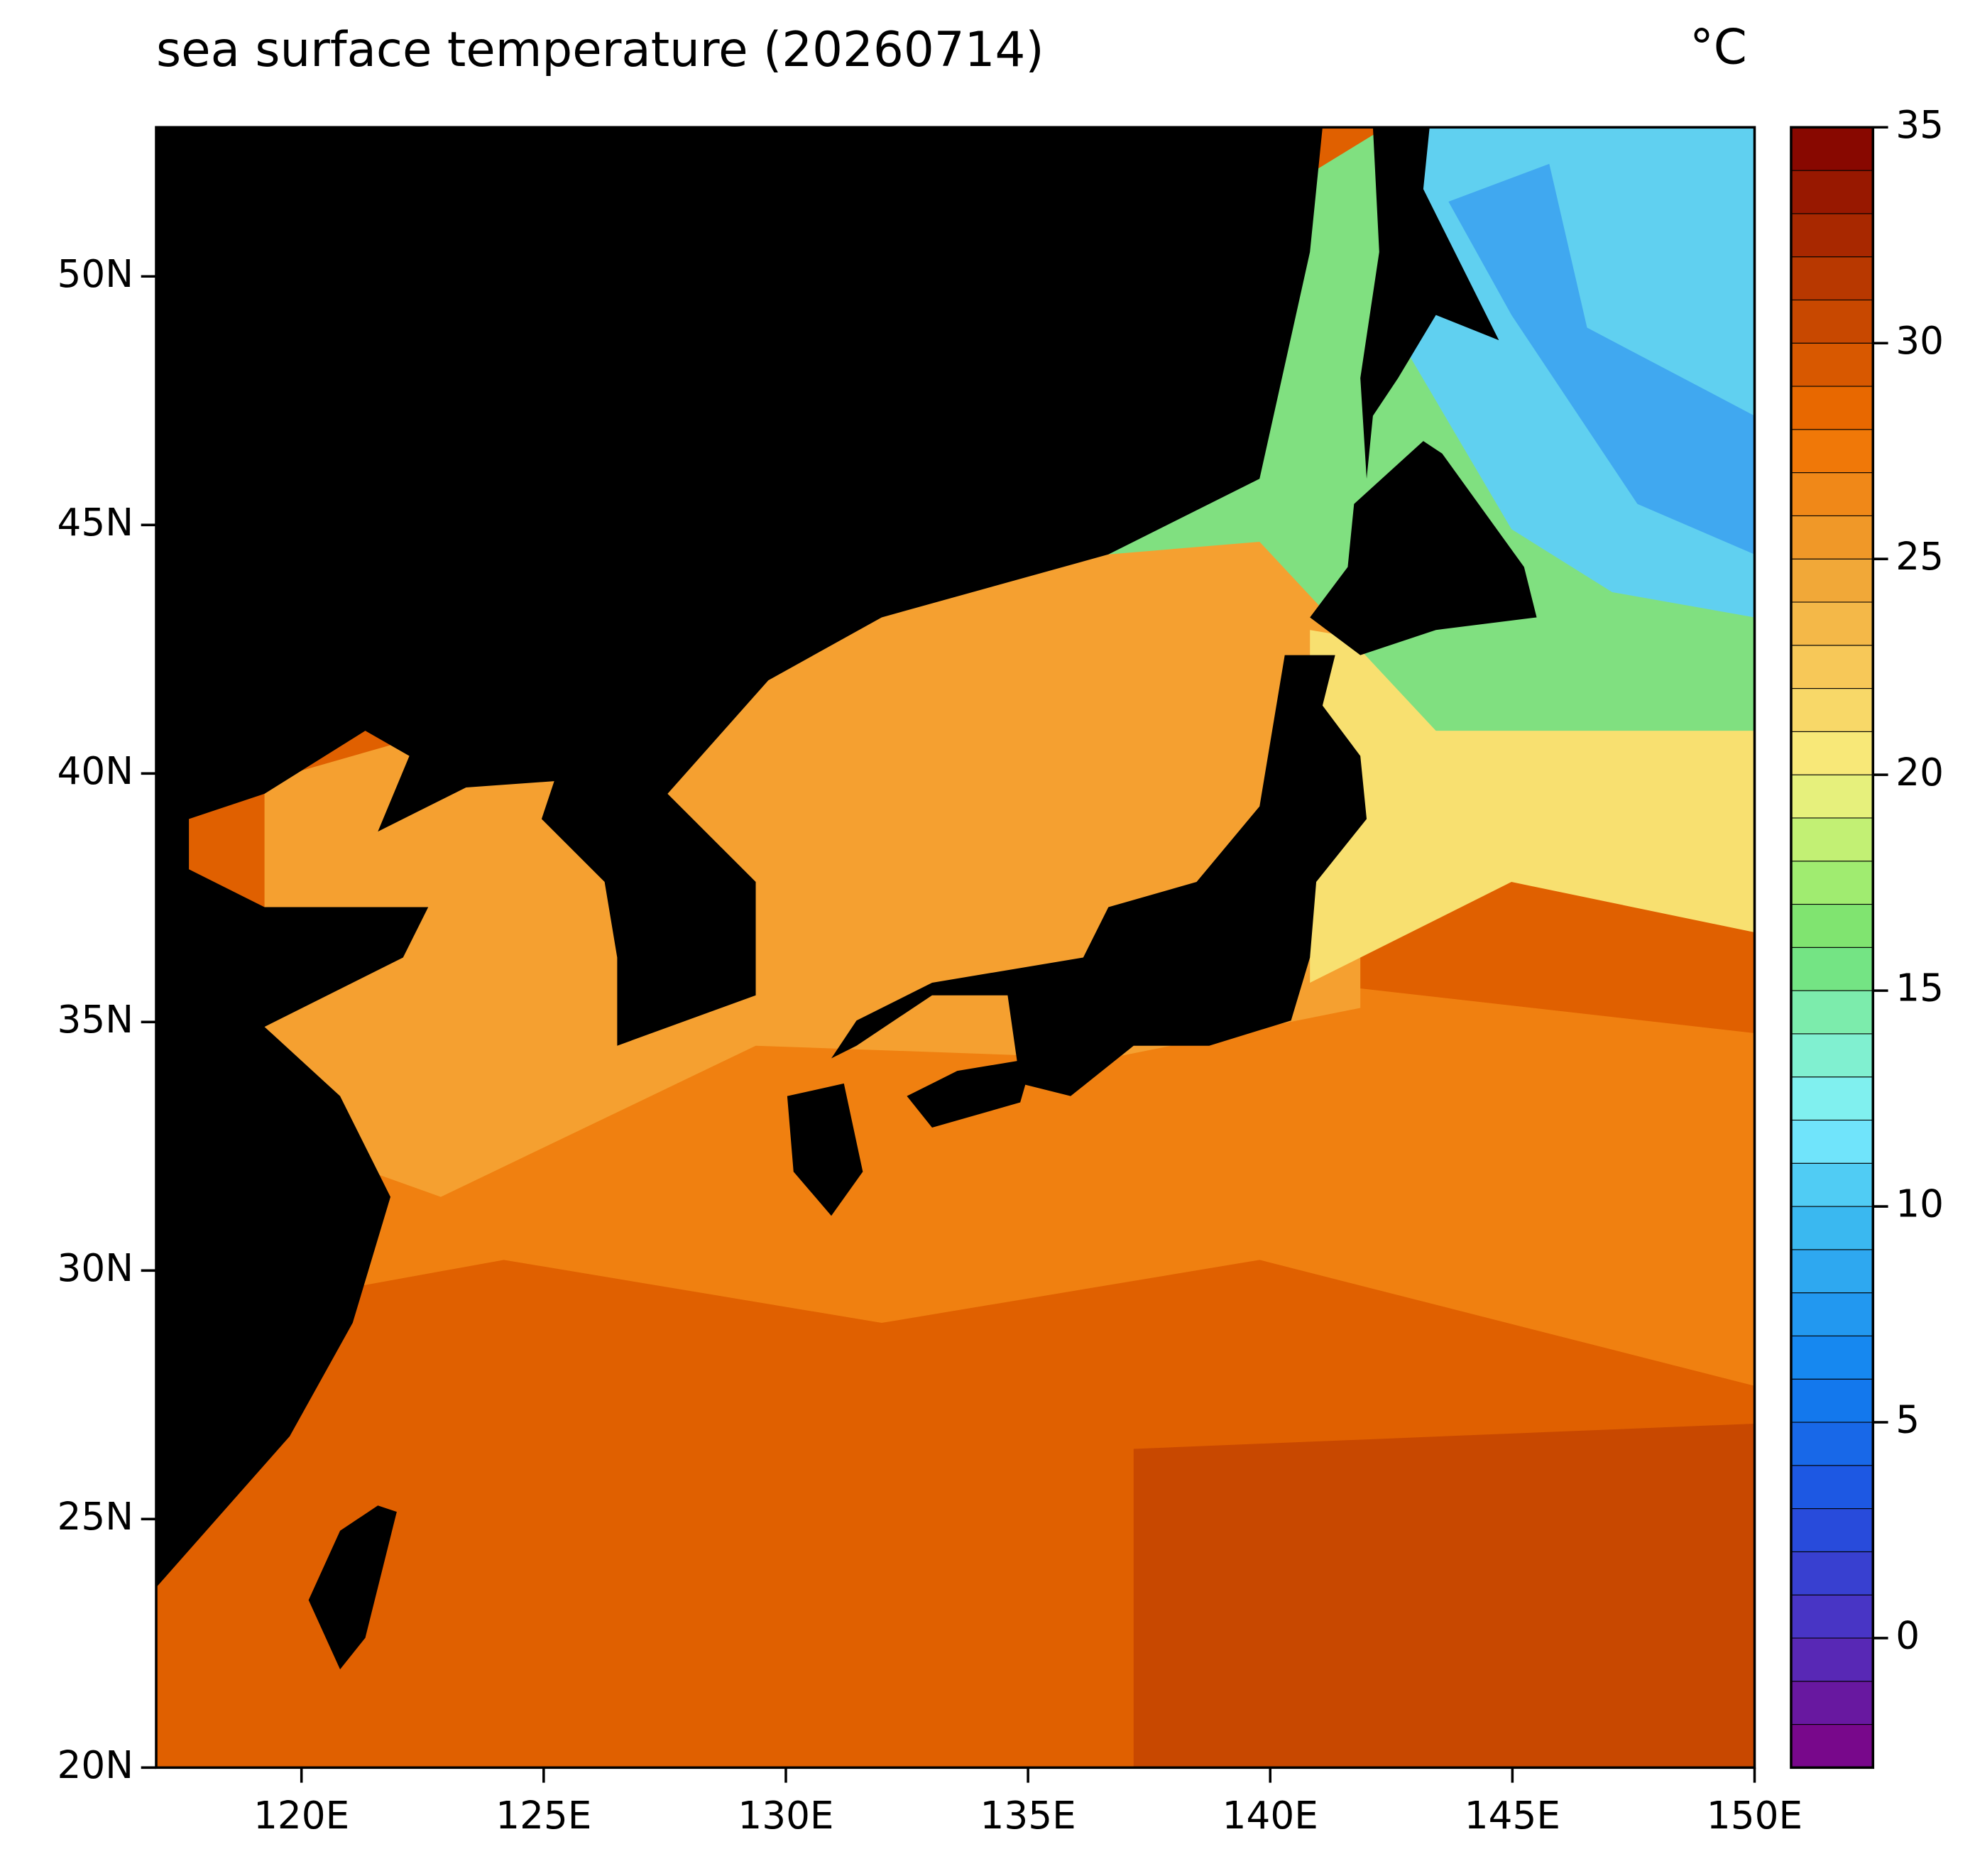  I want to click on ocean-hot, so click(1444, 1596).